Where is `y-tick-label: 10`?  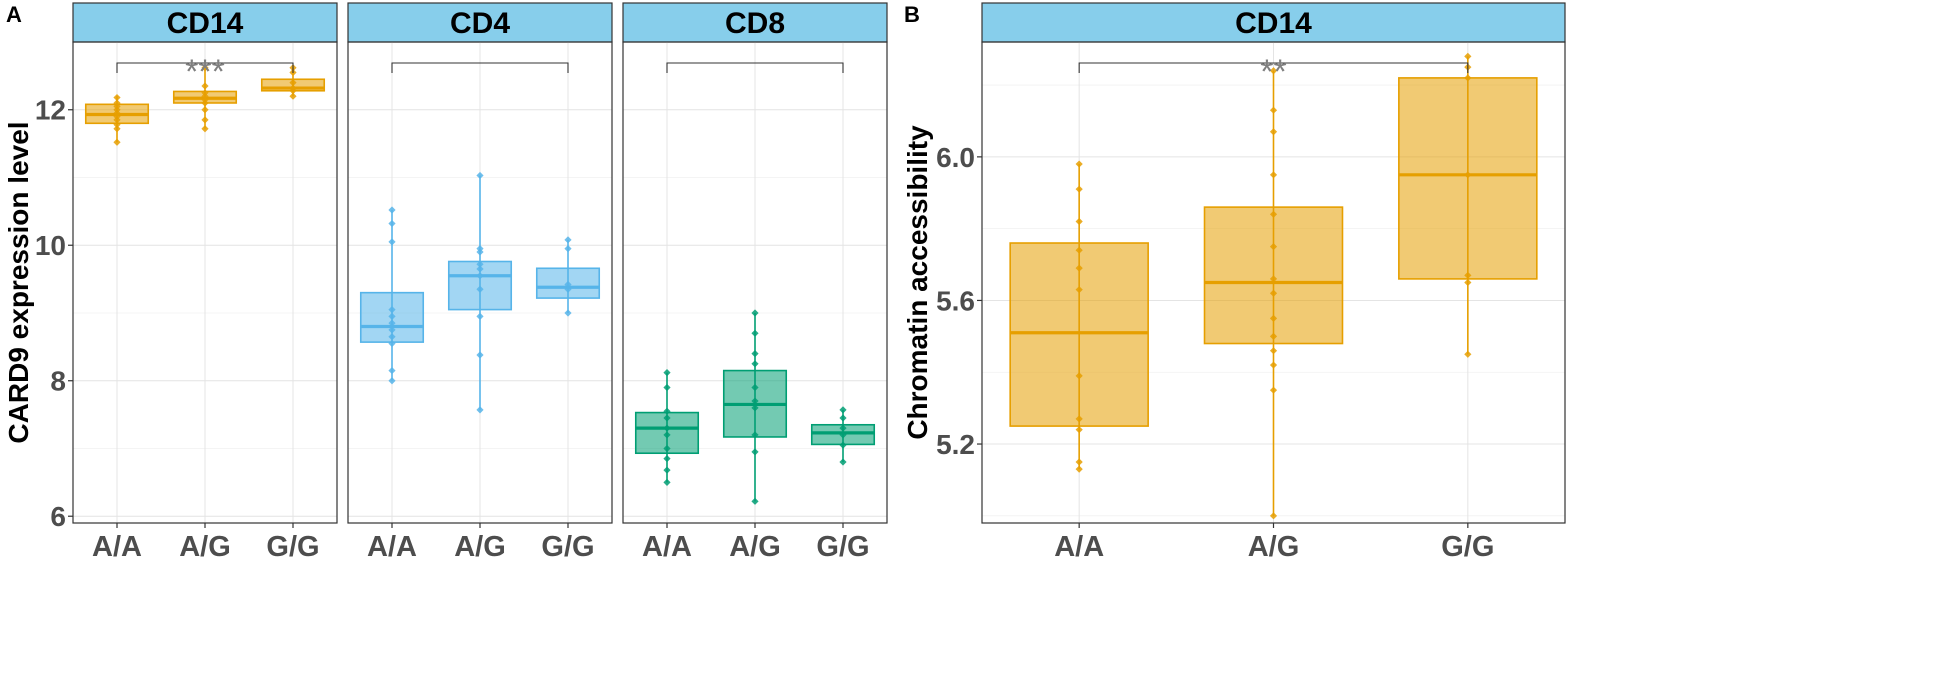
y-tick-label: 10 is located at coordinates (50, 245).